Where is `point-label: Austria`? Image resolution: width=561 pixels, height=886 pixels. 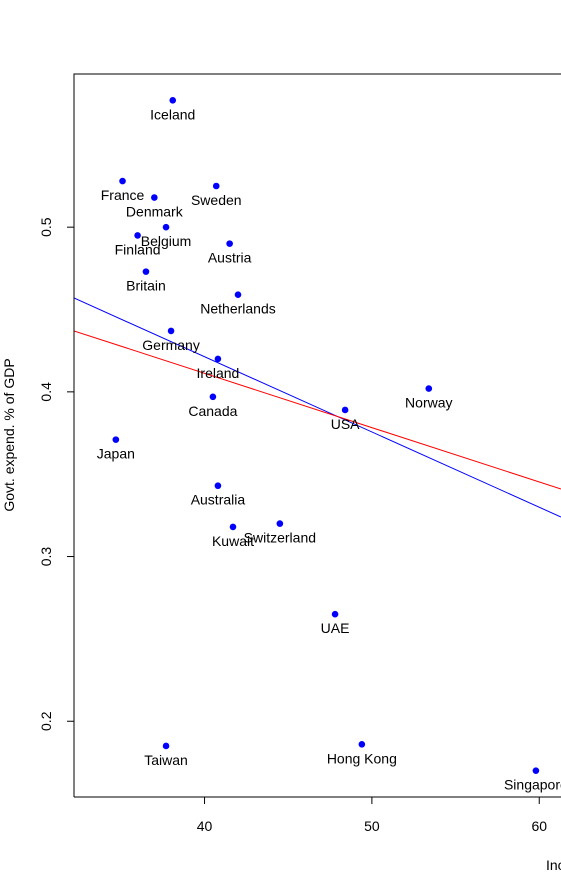
point-label: Austria is located at coordinates (230, 258).